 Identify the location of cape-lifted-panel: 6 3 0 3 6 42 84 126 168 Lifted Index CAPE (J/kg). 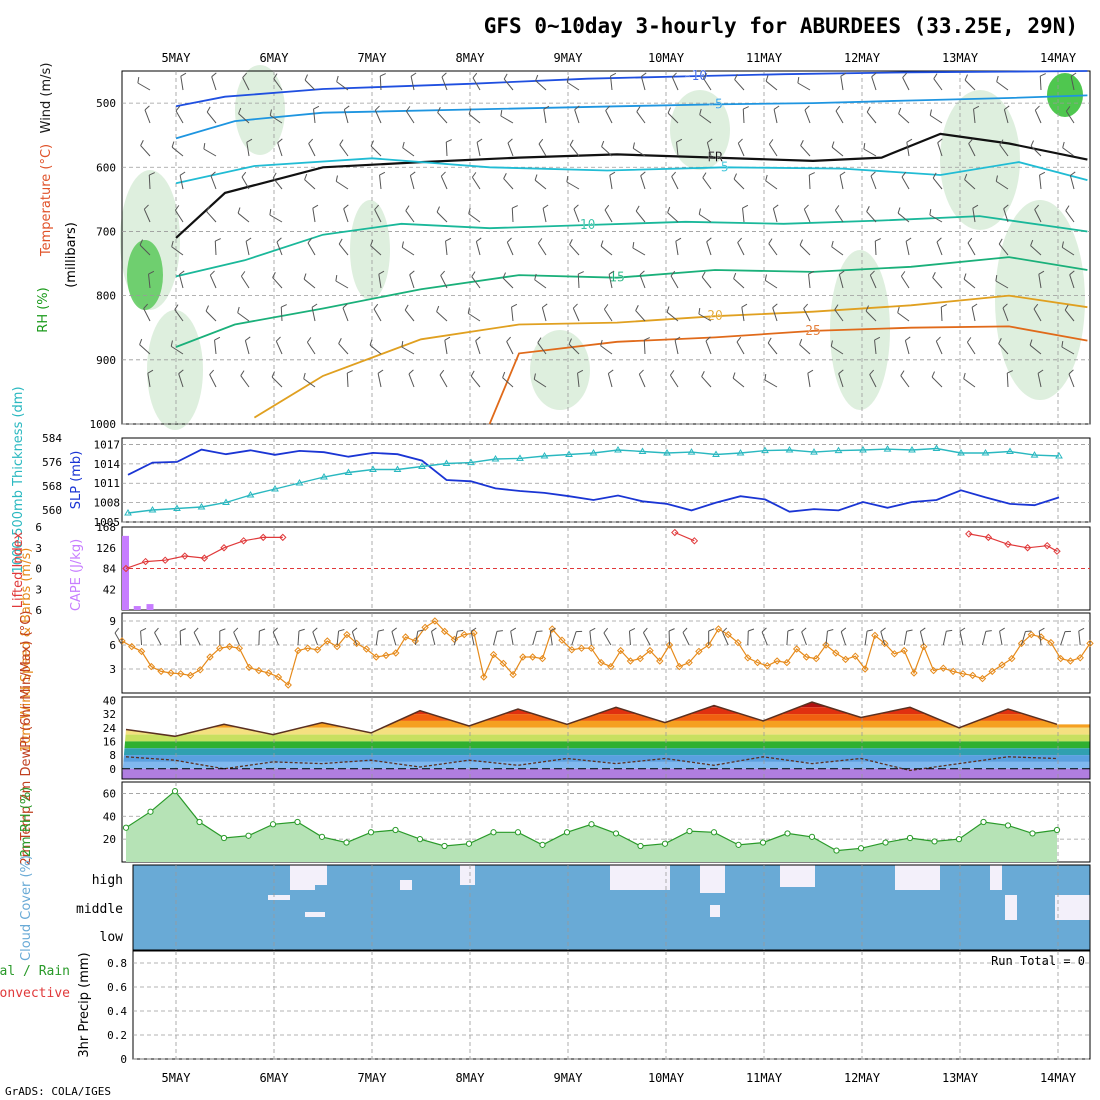
(551, 569).